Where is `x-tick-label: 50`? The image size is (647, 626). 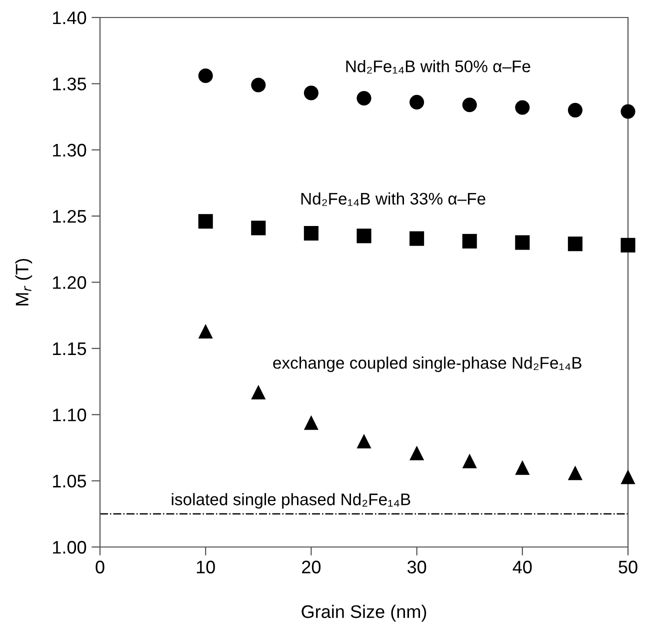
x-tick-label: 50 is located at coordinates (628, 567).